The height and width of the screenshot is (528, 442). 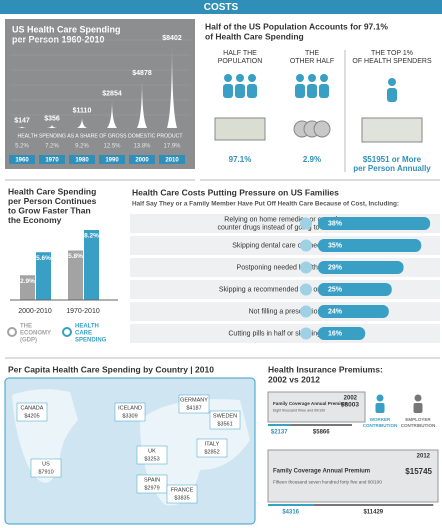 I want to click on group-value: $51951 or More, so click(x=392, y=159).